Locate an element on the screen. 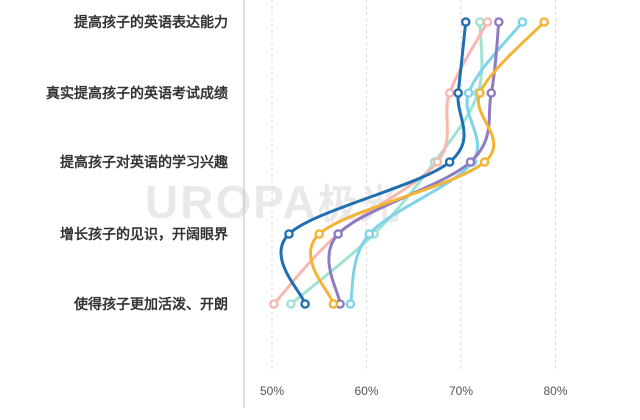 This screenshot has width=640, height=420. category-label: 使得孩子更加活泼、开朗 is located at coordinates (151, 305).